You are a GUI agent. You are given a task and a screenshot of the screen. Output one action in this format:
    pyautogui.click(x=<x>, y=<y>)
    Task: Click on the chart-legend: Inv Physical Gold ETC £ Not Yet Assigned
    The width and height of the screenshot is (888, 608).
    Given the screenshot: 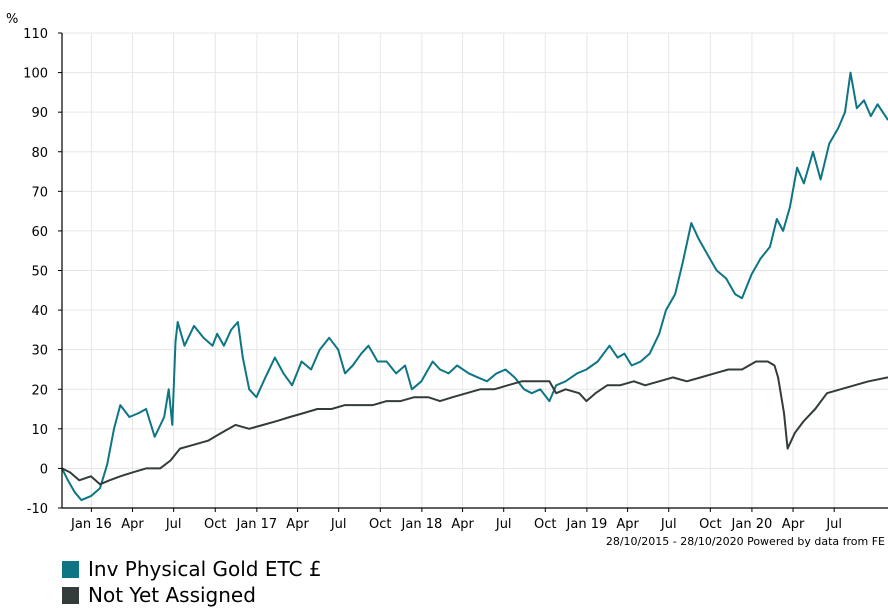 What is the action you would take?
    pyautogui.click(x=192, y=582)
    